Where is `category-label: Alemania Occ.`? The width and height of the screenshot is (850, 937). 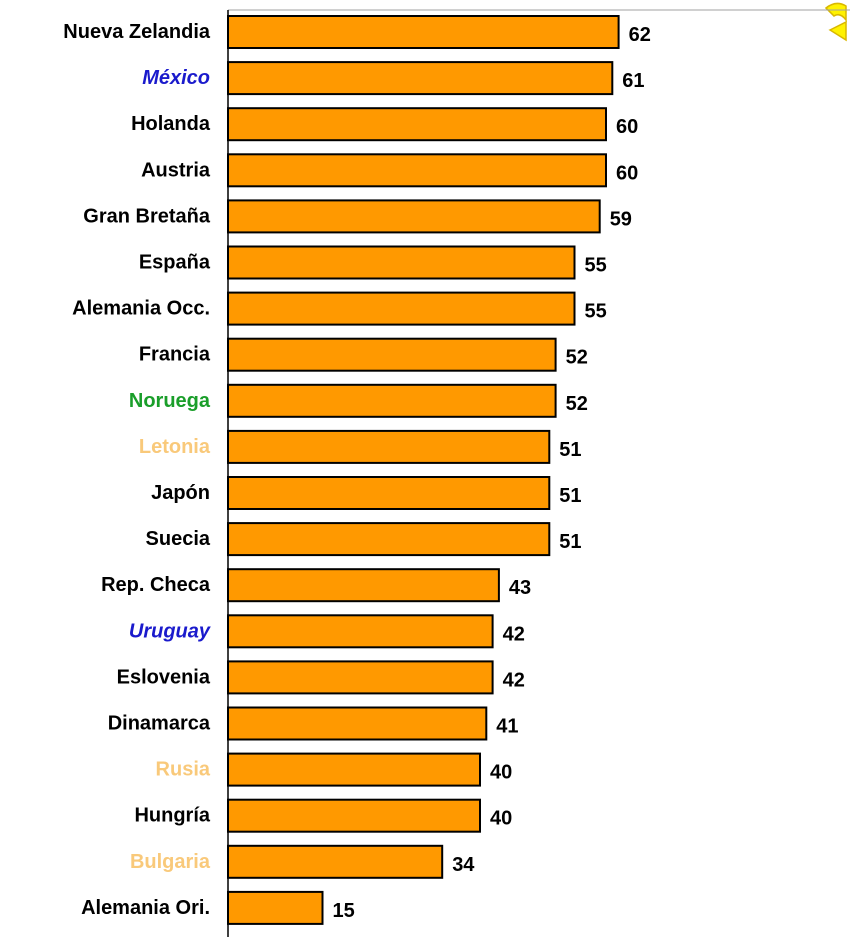
category-label: Alemania Occ. is located at coordinates (141, 309).